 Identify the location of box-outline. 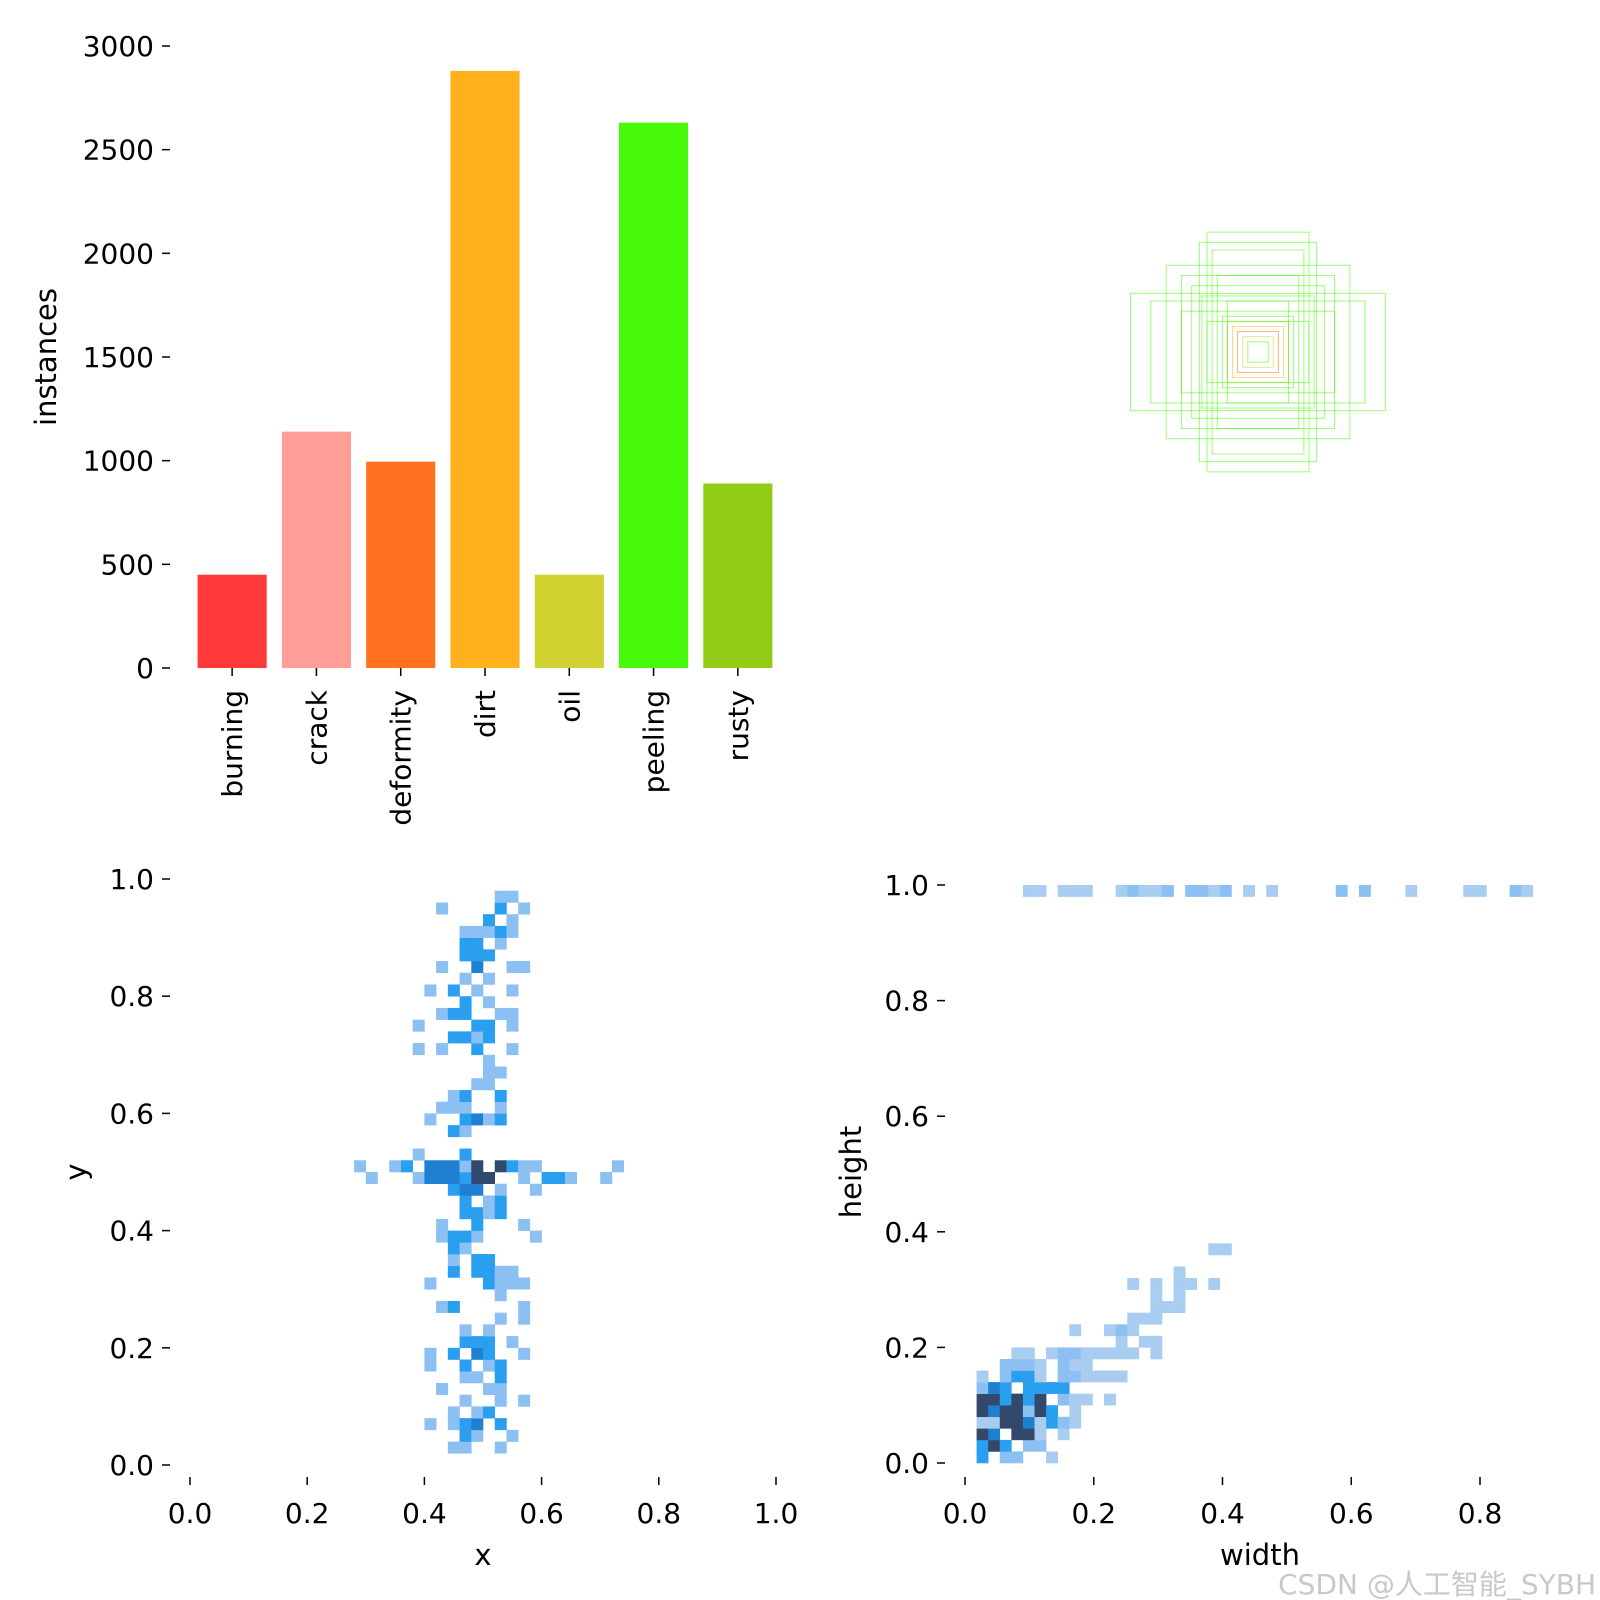
(1258, 352).